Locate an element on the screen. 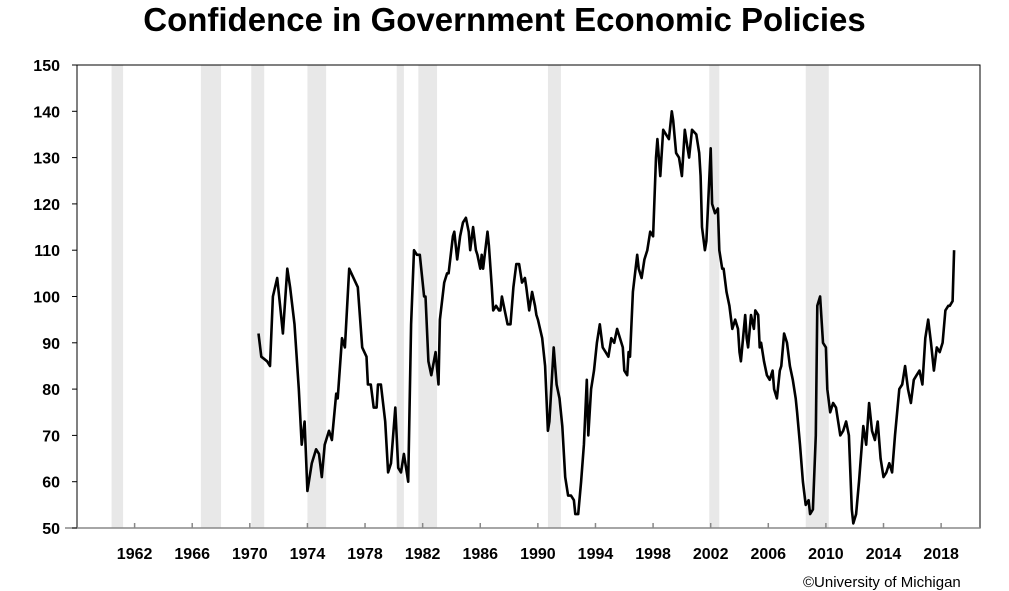 The width and height of the screenshot is (1009, 591). y-tick-label: 130 is located at coordinates (46, 159).